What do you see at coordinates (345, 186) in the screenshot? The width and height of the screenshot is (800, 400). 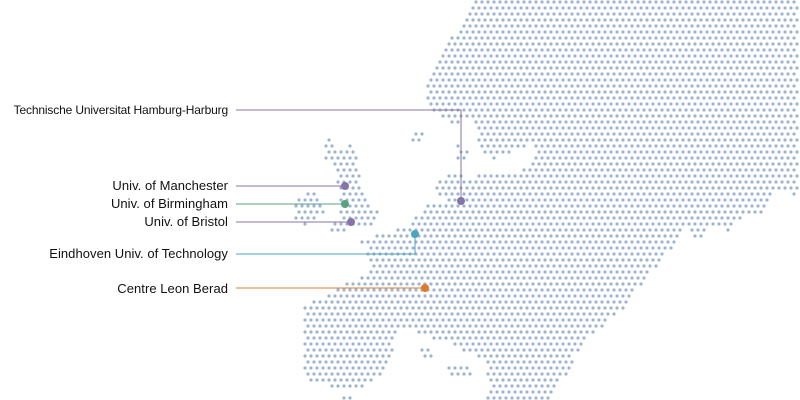 I see `marker-manchester` at bounding box center [345, 186].